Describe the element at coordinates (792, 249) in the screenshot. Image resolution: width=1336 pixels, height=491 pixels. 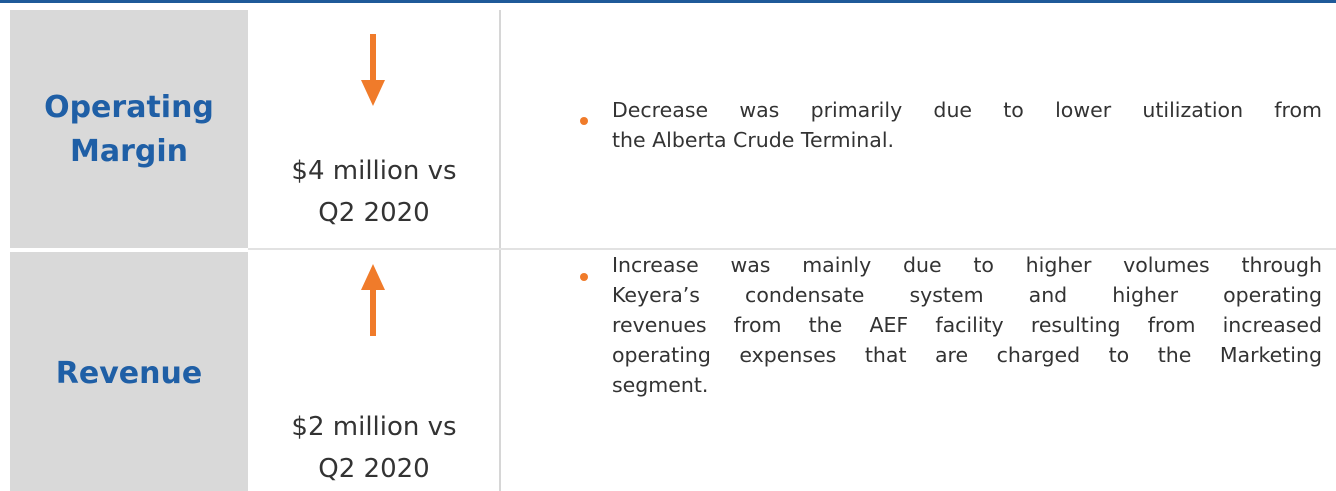
I see `row-divider` at that location.